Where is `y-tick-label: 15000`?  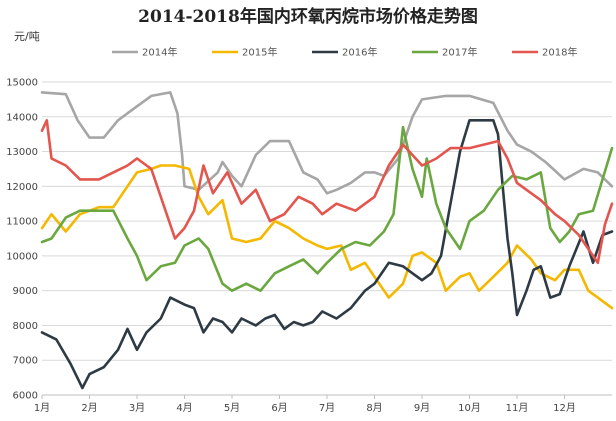
y-tick-label: 15000 is located at coordinates (22, 83).